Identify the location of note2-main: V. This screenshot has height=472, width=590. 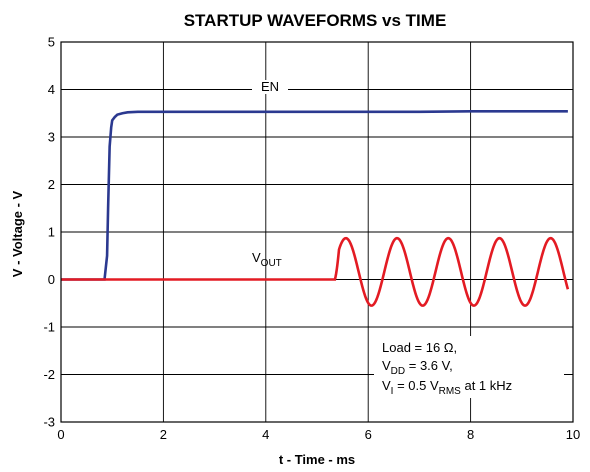
(386, 365).